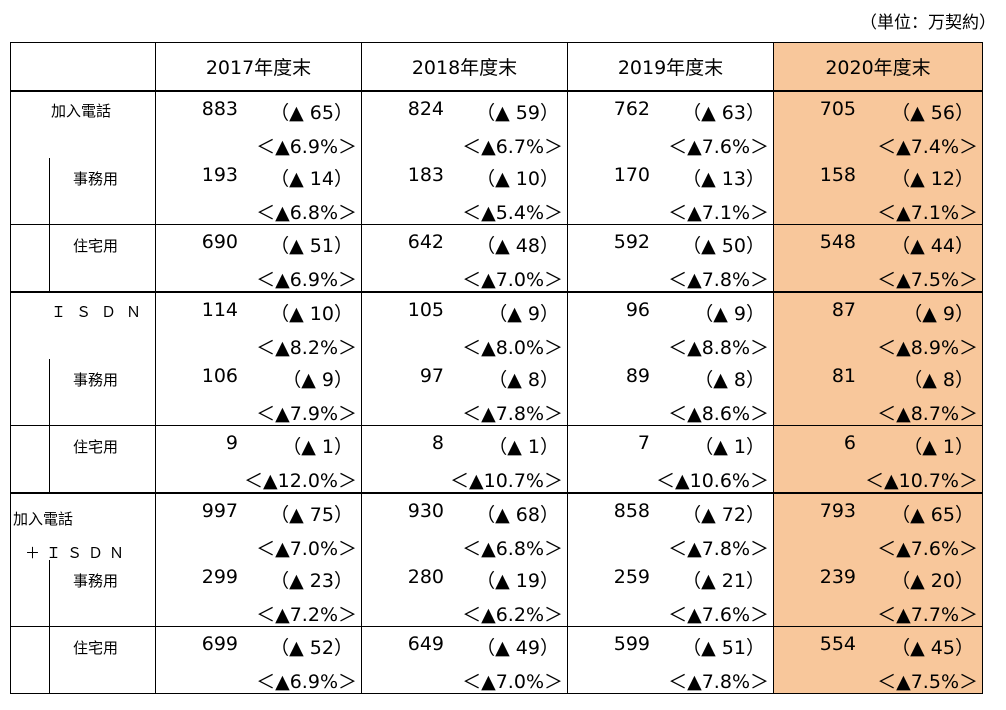 This screenshot has height=710, width=1006. I want to click on change-percent: ＜▲10.7%＞, so click(921, 481).